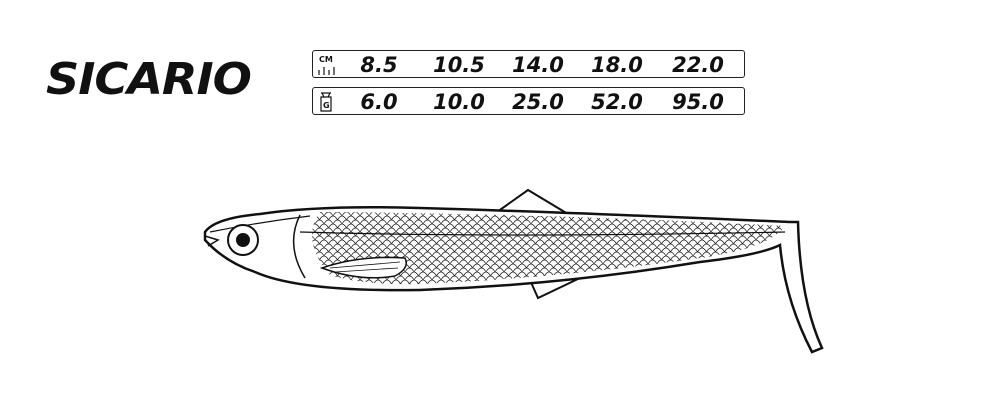 This screenshot has width=1000, height=408. Describe the element at coordinates (212, 241) in the screenshot. I see `mouth` at that location.